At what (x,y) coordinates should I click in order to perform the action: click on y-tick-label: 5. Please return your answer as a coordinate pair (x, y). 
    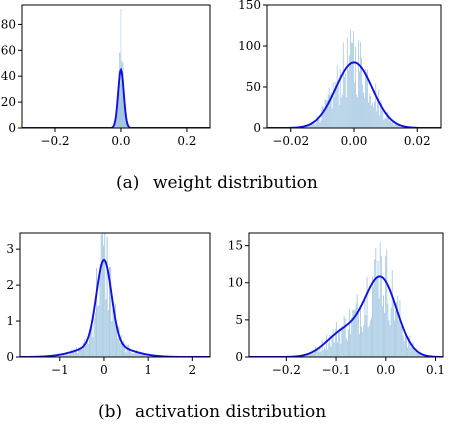
    Looking at the image, I should click on (239, 320).